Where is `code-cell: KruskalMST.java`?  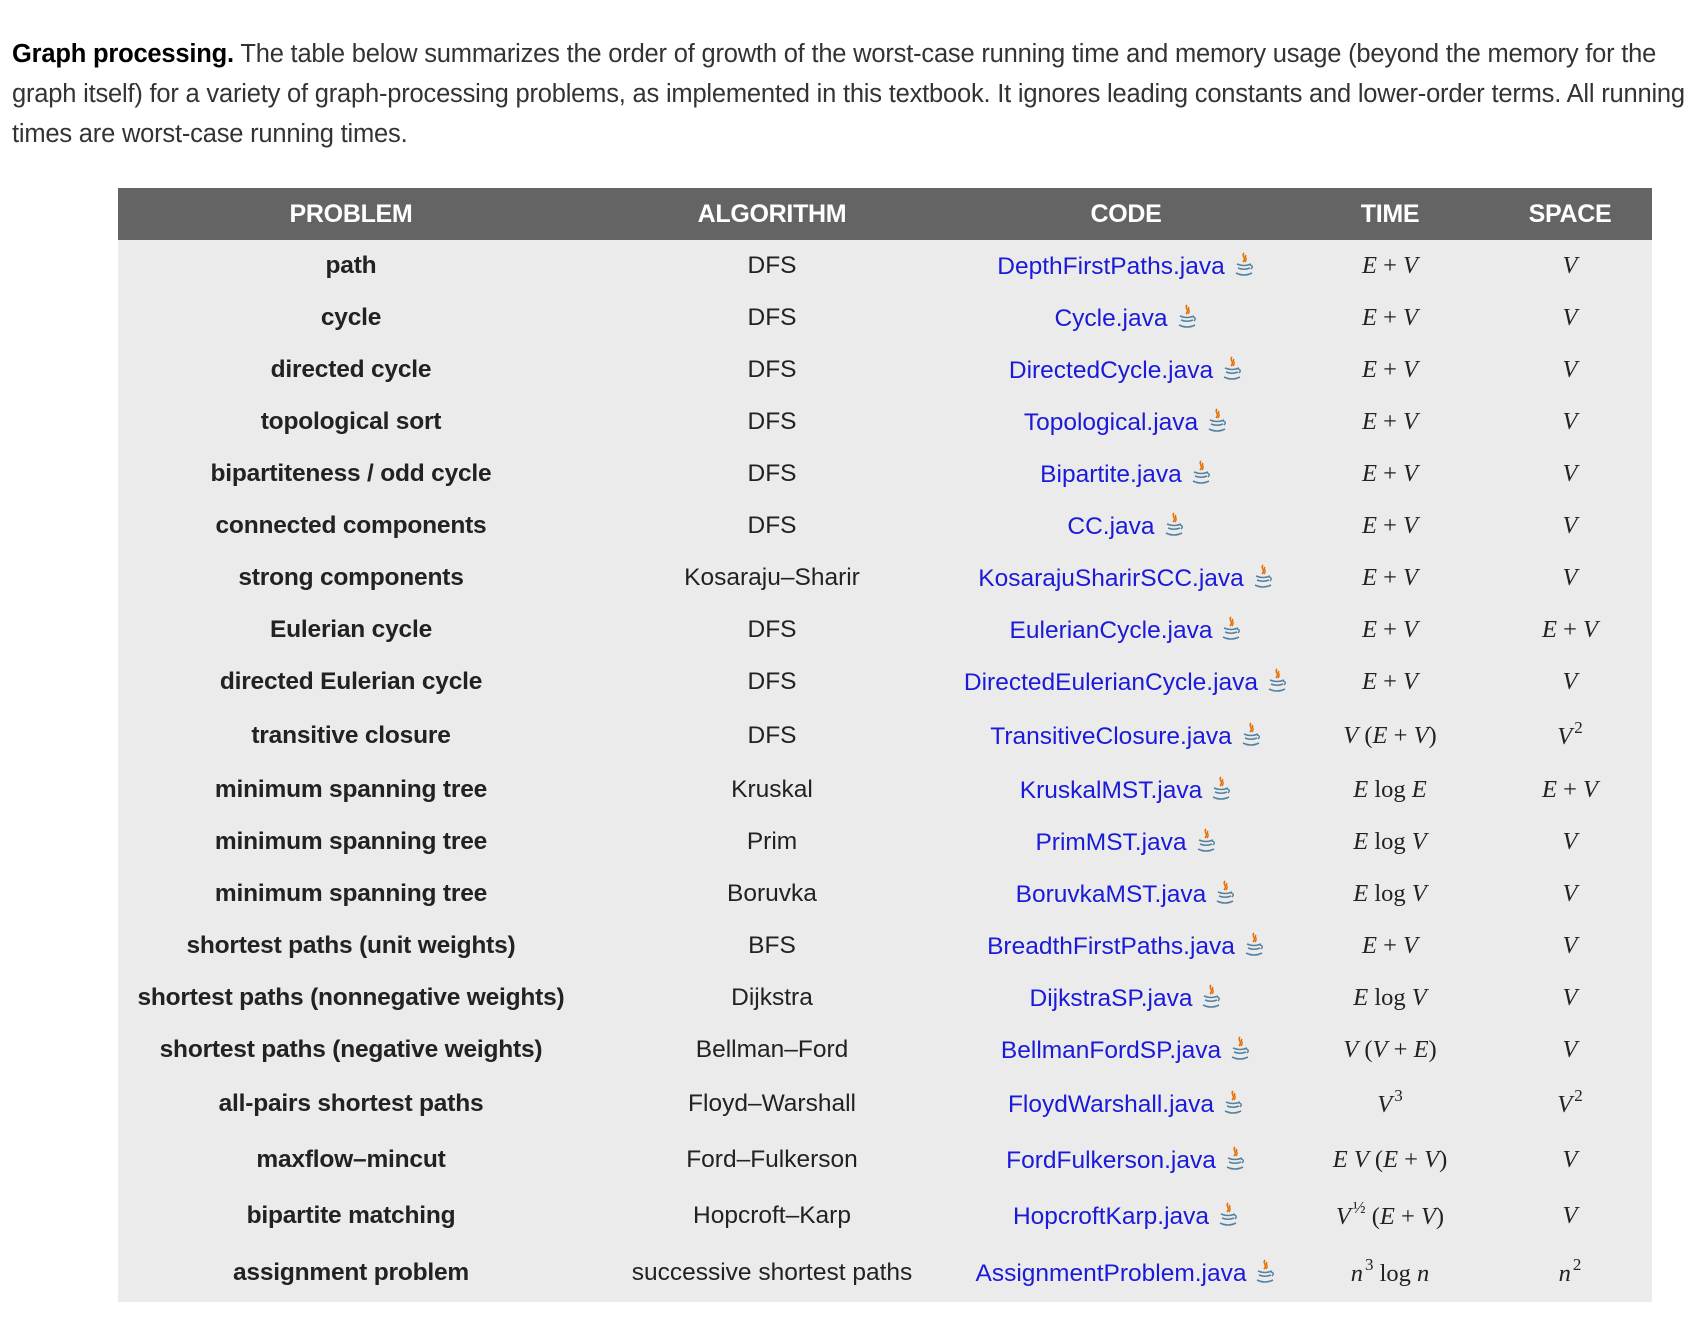 code-cell: KruskalMST.java is located at coordinates (1126, 790).